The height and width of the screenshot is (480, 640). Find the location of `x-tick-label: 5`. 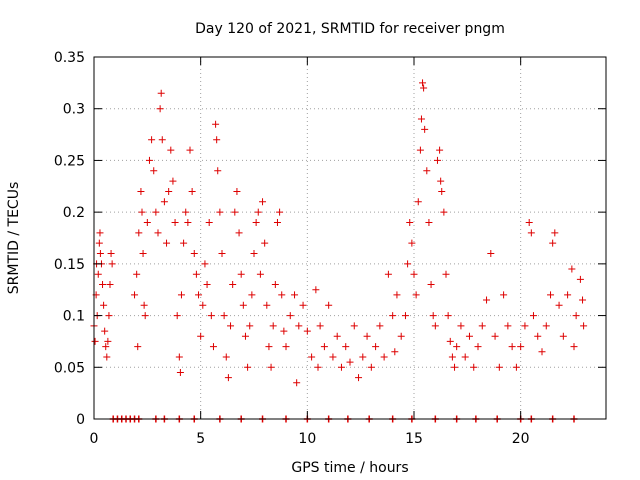

x-tick-label: 5 is located at coordinates (200, 439).